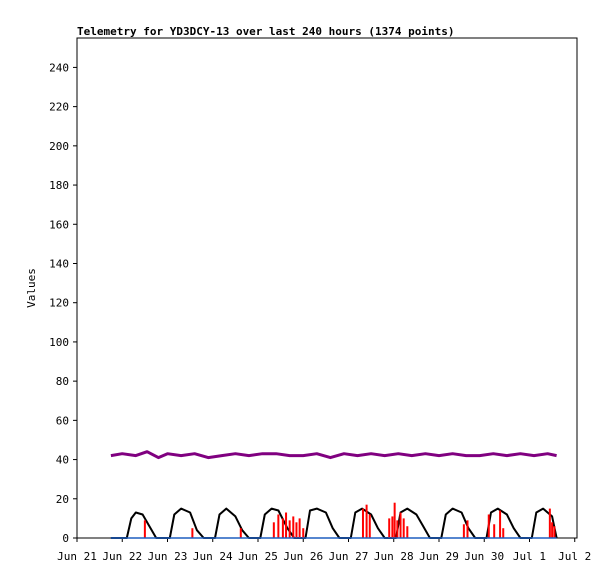  I want to click on y-tick-label: 120, so click(59, 303).